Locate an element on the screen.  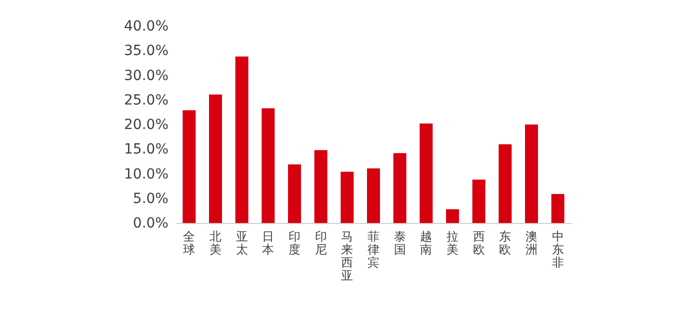
x-tick-label: 马来西亚 is located at coordinates (347, 256).